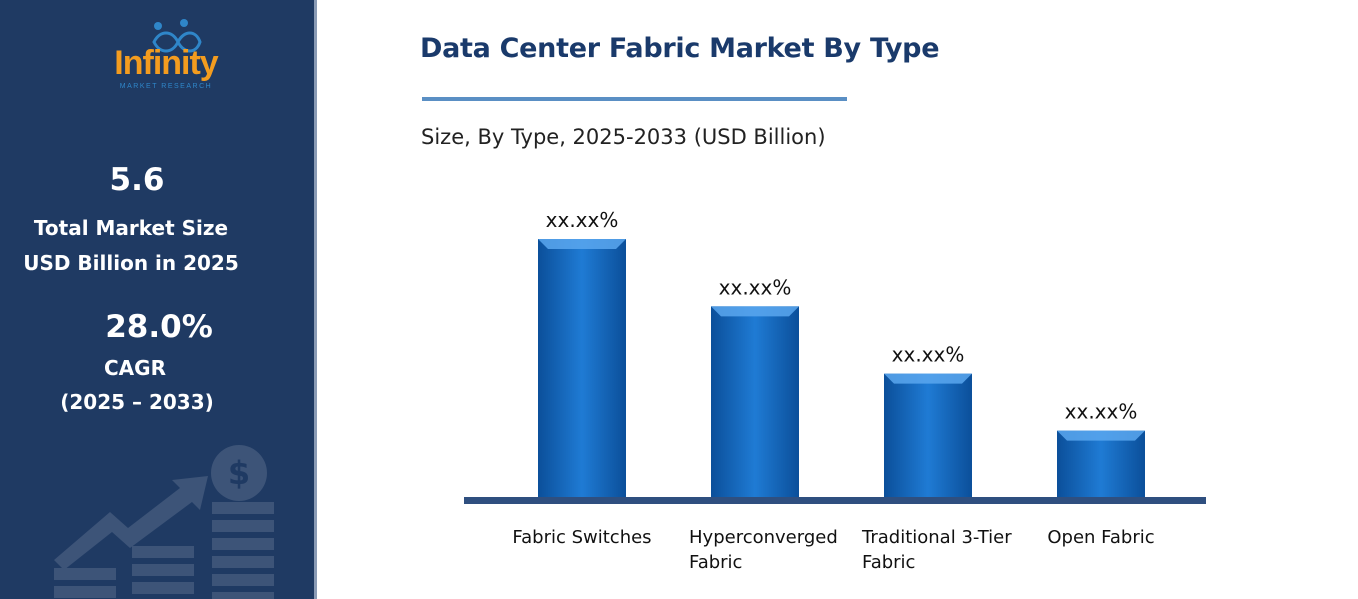 The image size is (1358, 599). What do you see at coordinates (131, 228) in the screenshot?
I see `market-size-label: Total Market Size` at bounding box center [131, 228].